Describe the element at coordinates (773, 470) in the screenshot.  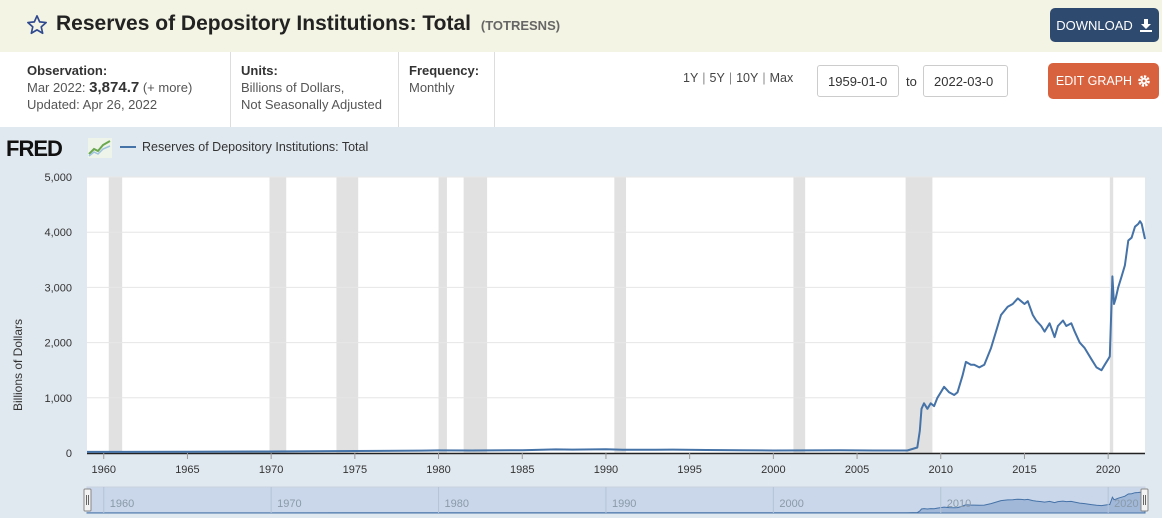
I see `x-tick-label: 2000` at that location.